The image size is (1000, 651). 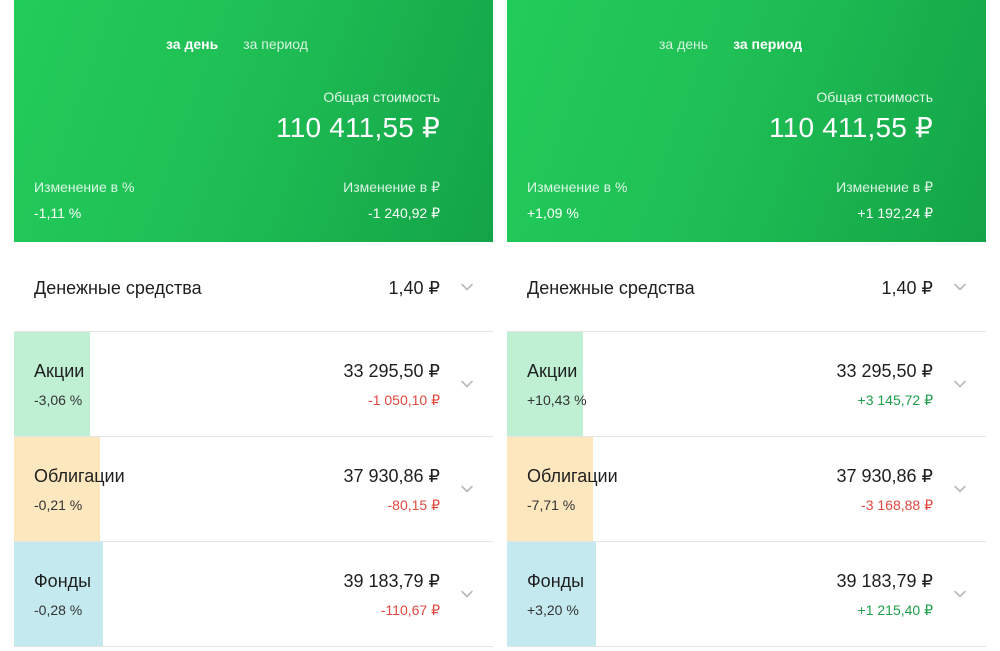 What do you see at coordinates (58, 400) in the screenshot?
I see `asset-change-percent: -3,06 %` at bounding box center [58, 400].